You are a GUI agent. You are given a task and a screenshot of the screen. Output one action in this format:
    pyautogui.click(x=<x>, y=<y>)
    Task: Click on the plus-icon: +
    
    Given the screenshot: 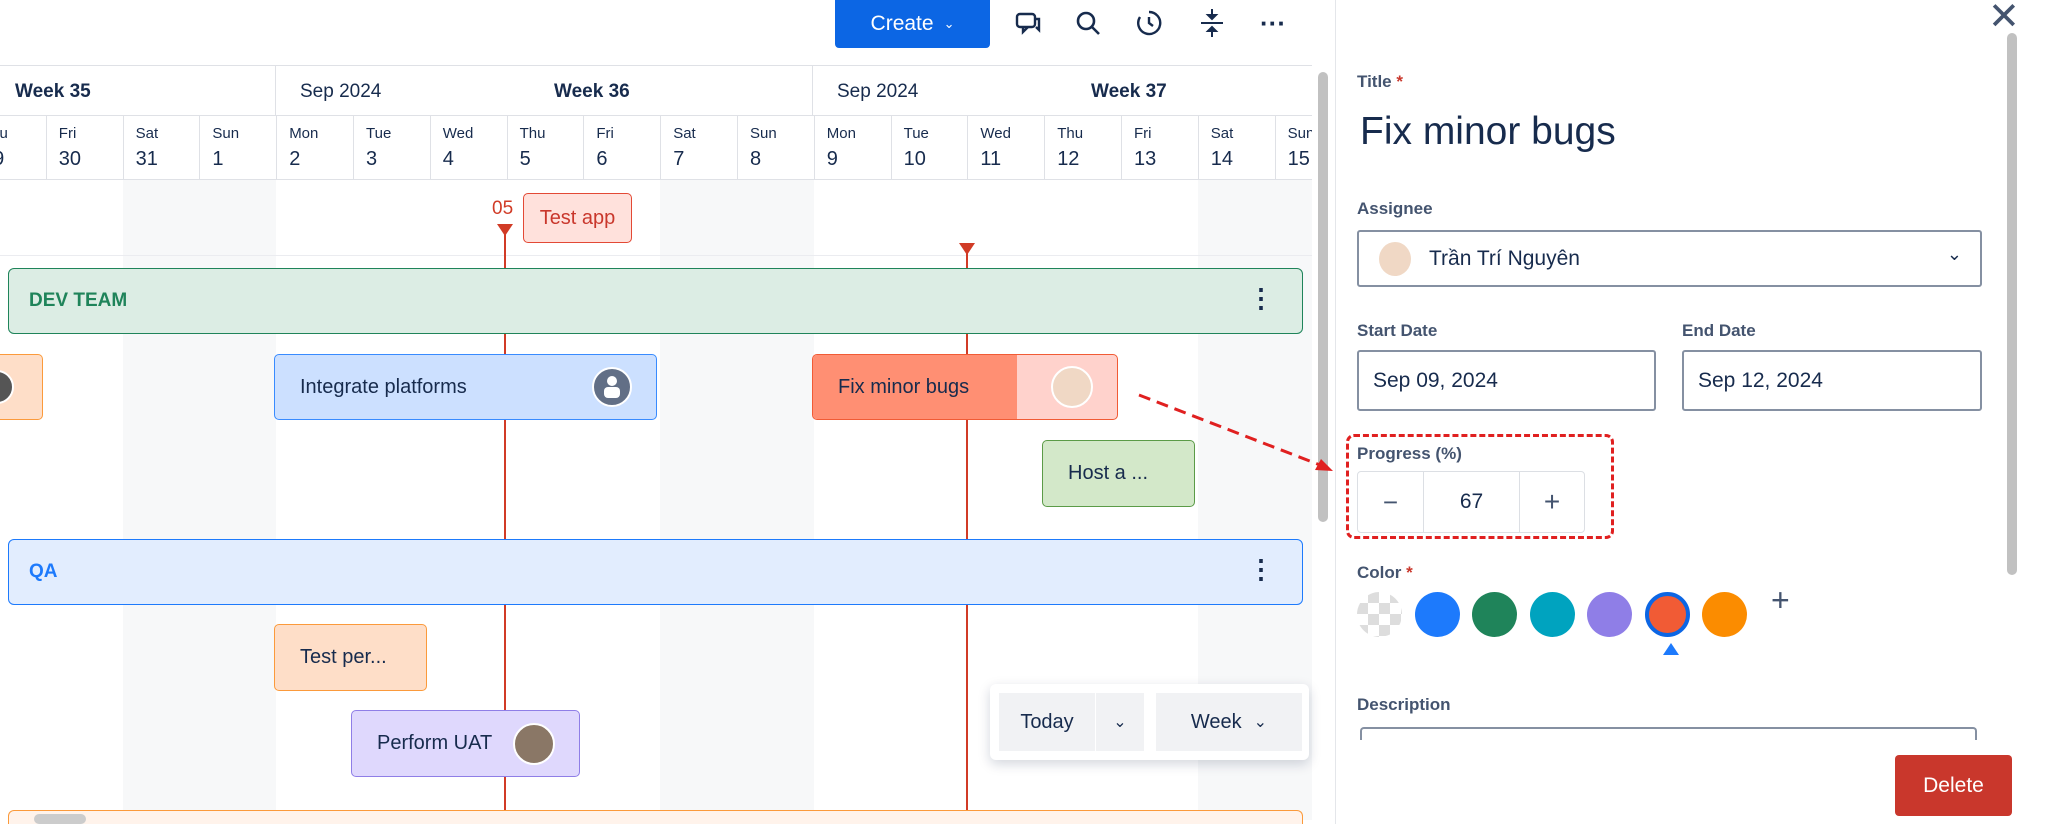 What is the action you would take?
    pyautogui.click(x=1552, y=501)
    